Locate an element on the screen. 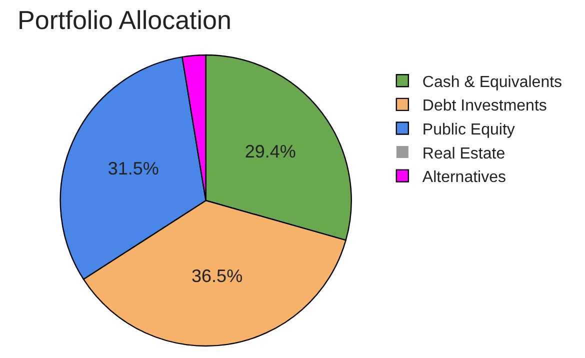  legend-label: Debt Investments is located at coordinates (484, 106).